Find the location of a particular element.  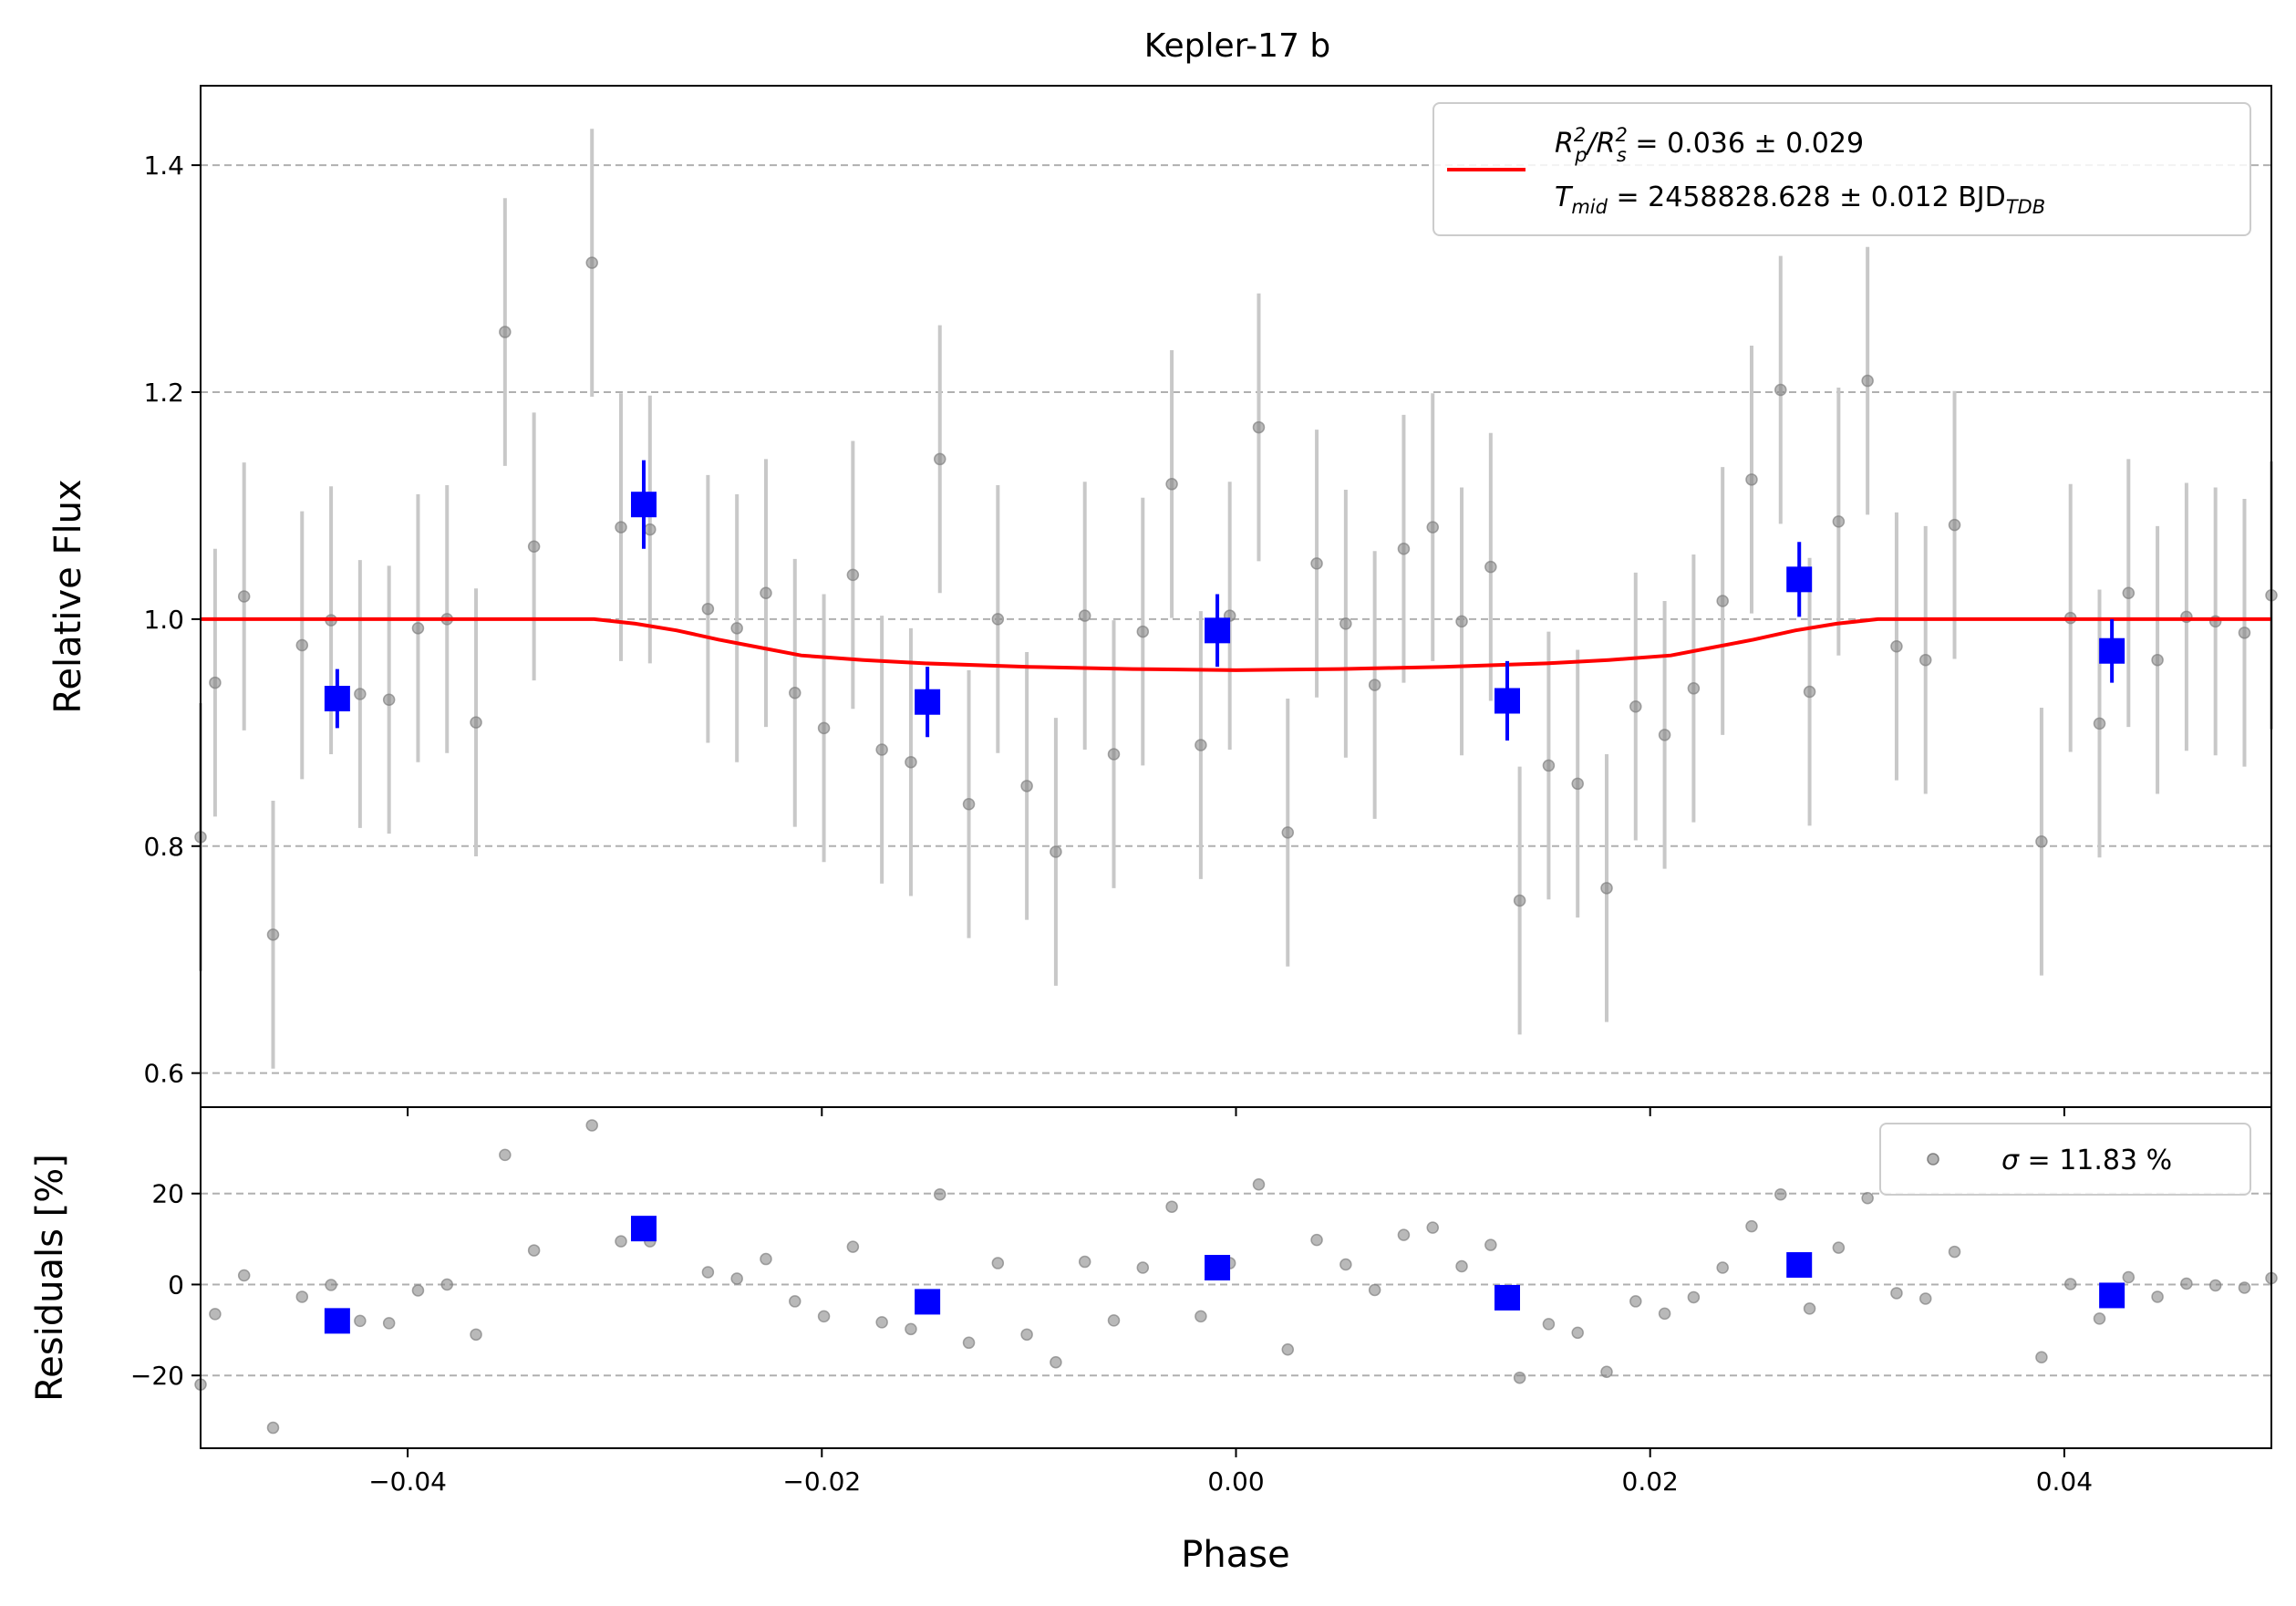

flux-y-axis-label: Relative Flux is located at coordinates (68, 596).